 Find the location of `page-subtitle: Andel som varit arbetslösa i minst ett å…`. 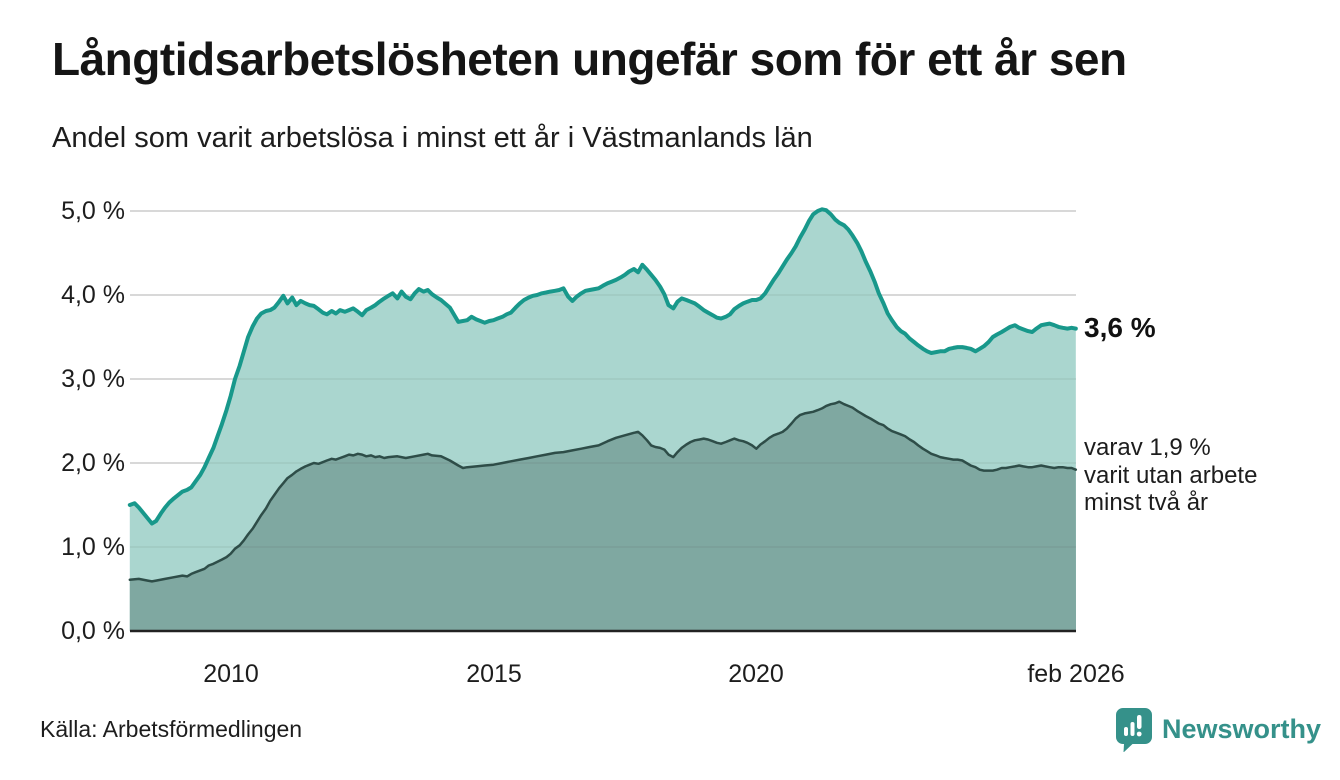

page-subtitle: Andel som varit arbetslösa i minst ett å… is located at coordinates (432, 138).